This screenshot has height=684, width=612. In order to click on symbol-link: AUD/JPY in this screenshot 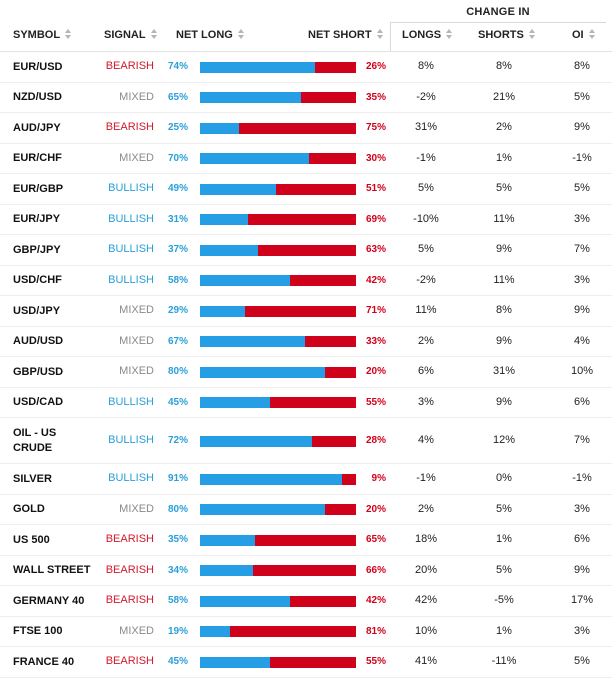, I will do `click(37, 127)`.